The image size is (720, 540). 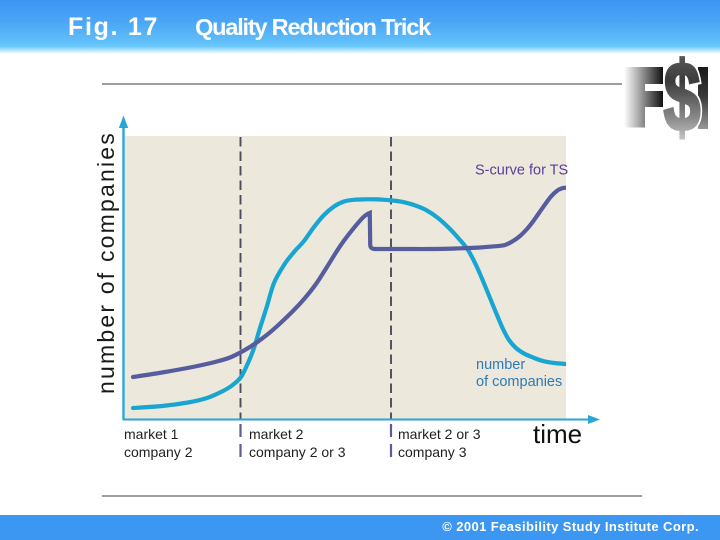 What do you see at coordinates (439, 434) in the screenshot?
I see `svg-text: market 2 or 3` at bounding box center [439, 434].